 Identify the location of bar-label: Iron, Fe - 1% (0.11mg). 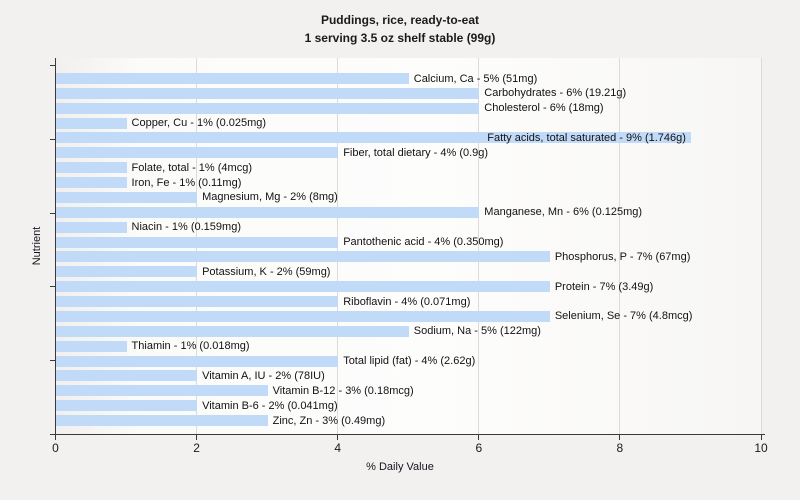
(186, 182).